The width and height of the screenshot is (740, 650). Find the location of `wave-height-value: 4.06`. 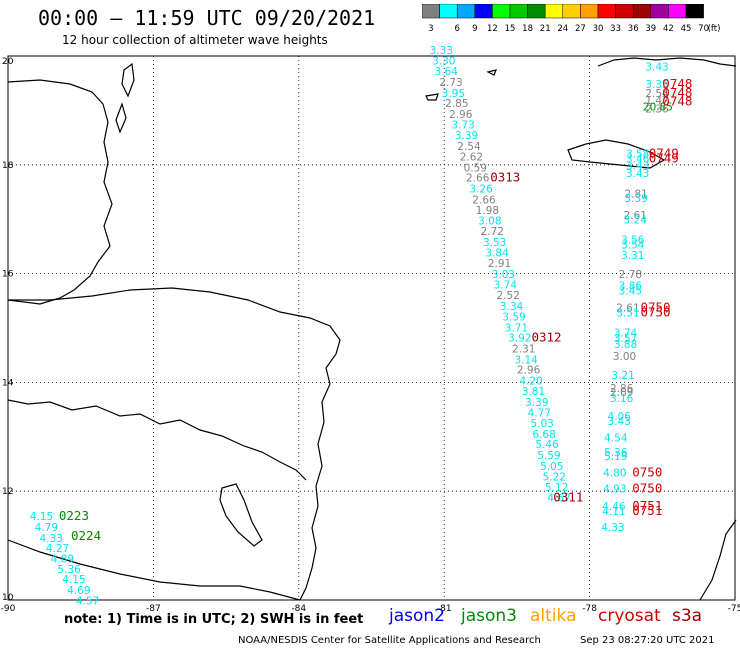

wave-height-value: 4.06 is located at coordinates (620, 417).